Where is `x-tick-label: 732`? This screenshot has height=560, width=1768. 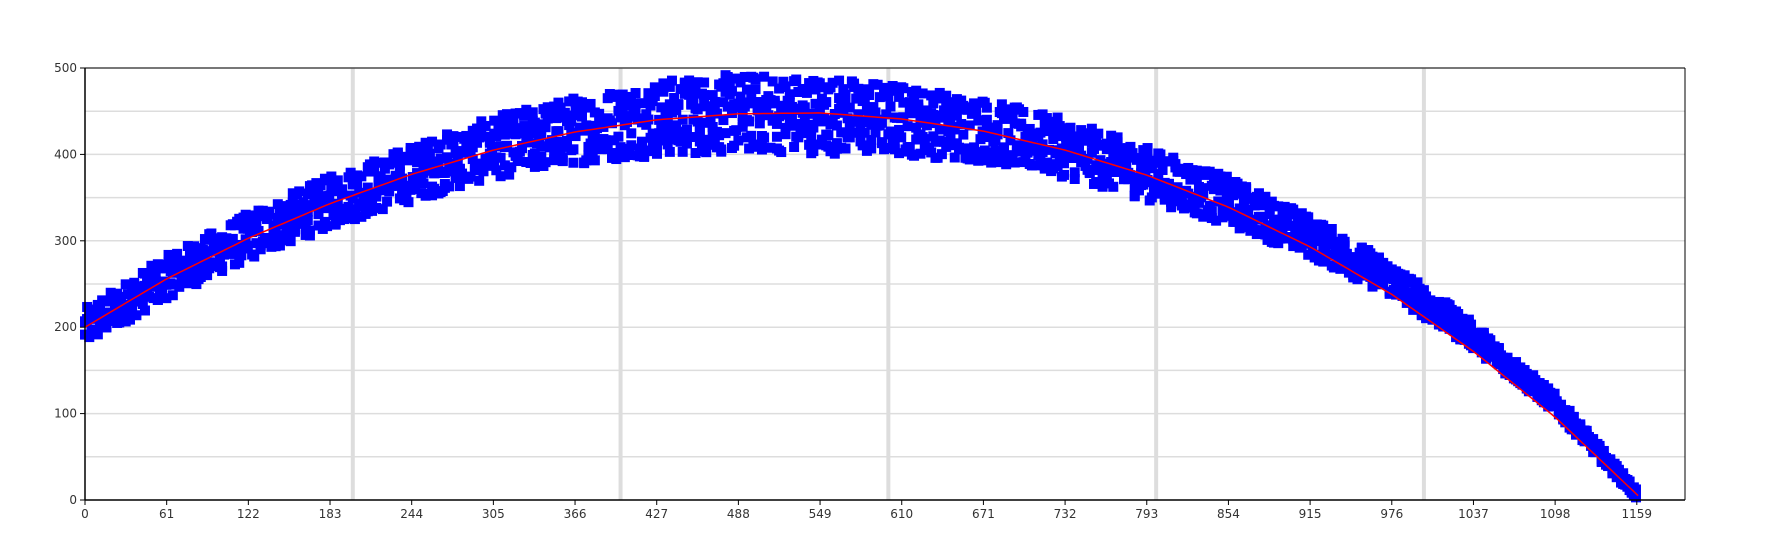
x-tick-label: 732 is located at coordinates (1065, 514).